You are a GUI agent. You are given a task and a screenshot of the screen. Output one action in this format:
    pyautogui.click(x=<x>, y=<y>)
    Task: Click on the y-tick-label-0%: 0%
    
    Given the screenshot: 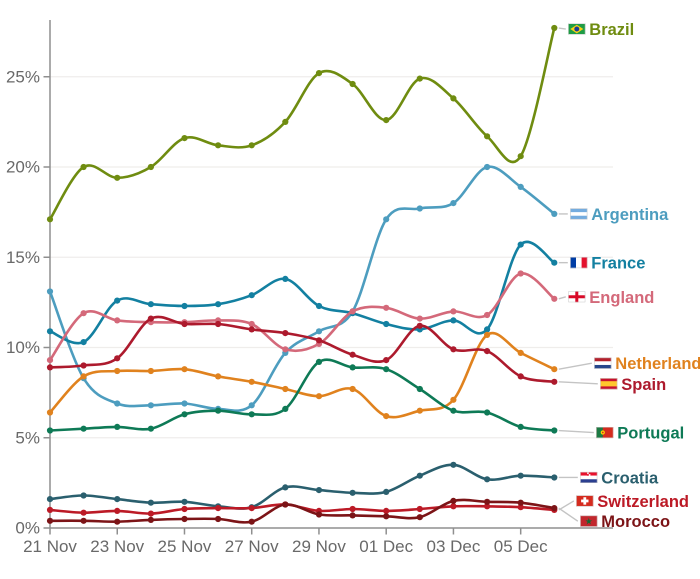 What is the action you would take?
    pyautogui.click(x=27, y=528)
    